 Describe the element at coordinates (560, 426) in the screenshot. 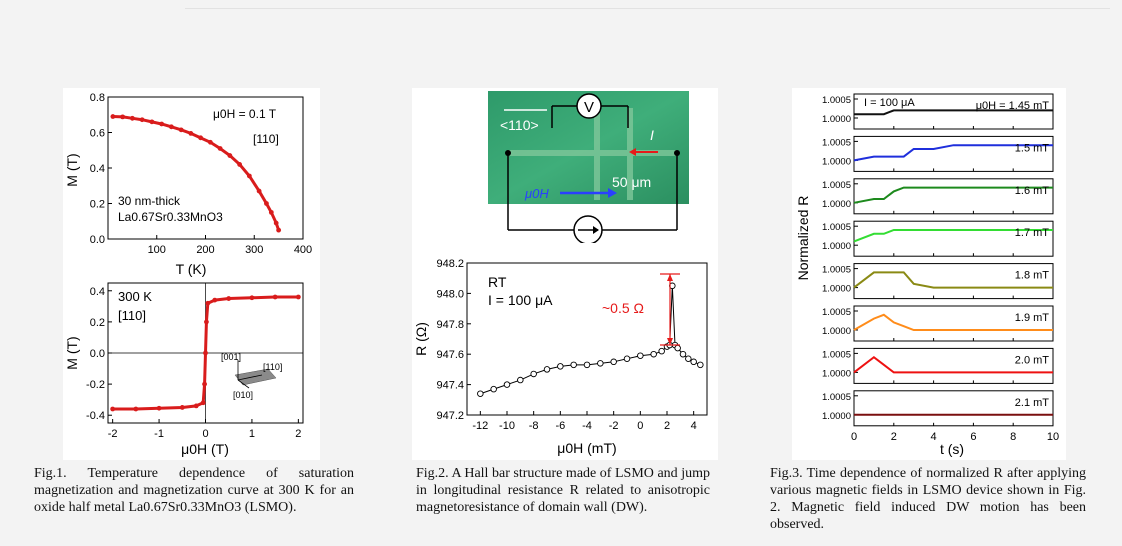

I see `fig2-xtick-label: -6` at that location.